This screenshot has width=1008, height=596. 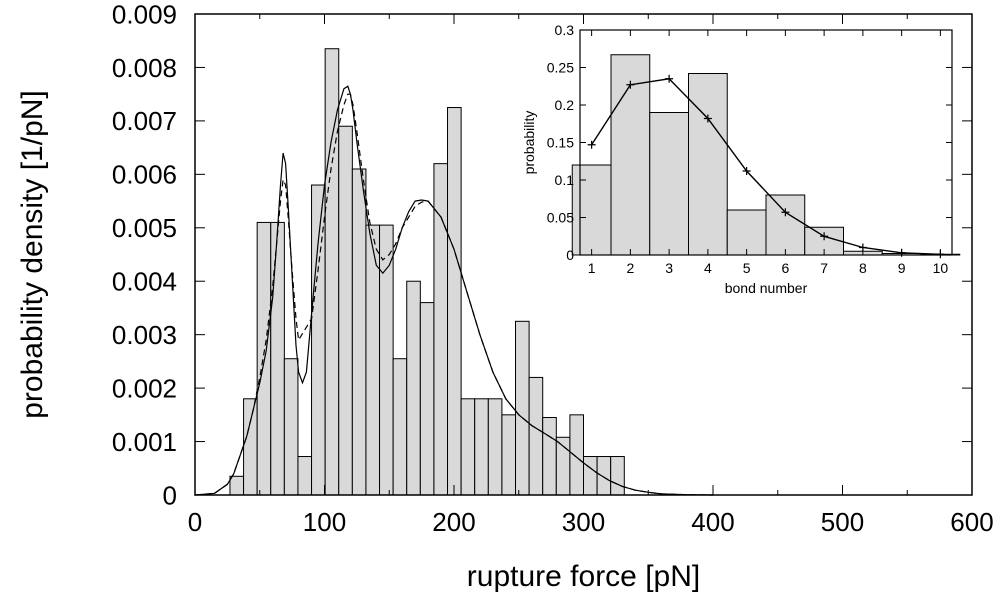 I want to click on y-axis-title: probability, so click(x=529, y=143).